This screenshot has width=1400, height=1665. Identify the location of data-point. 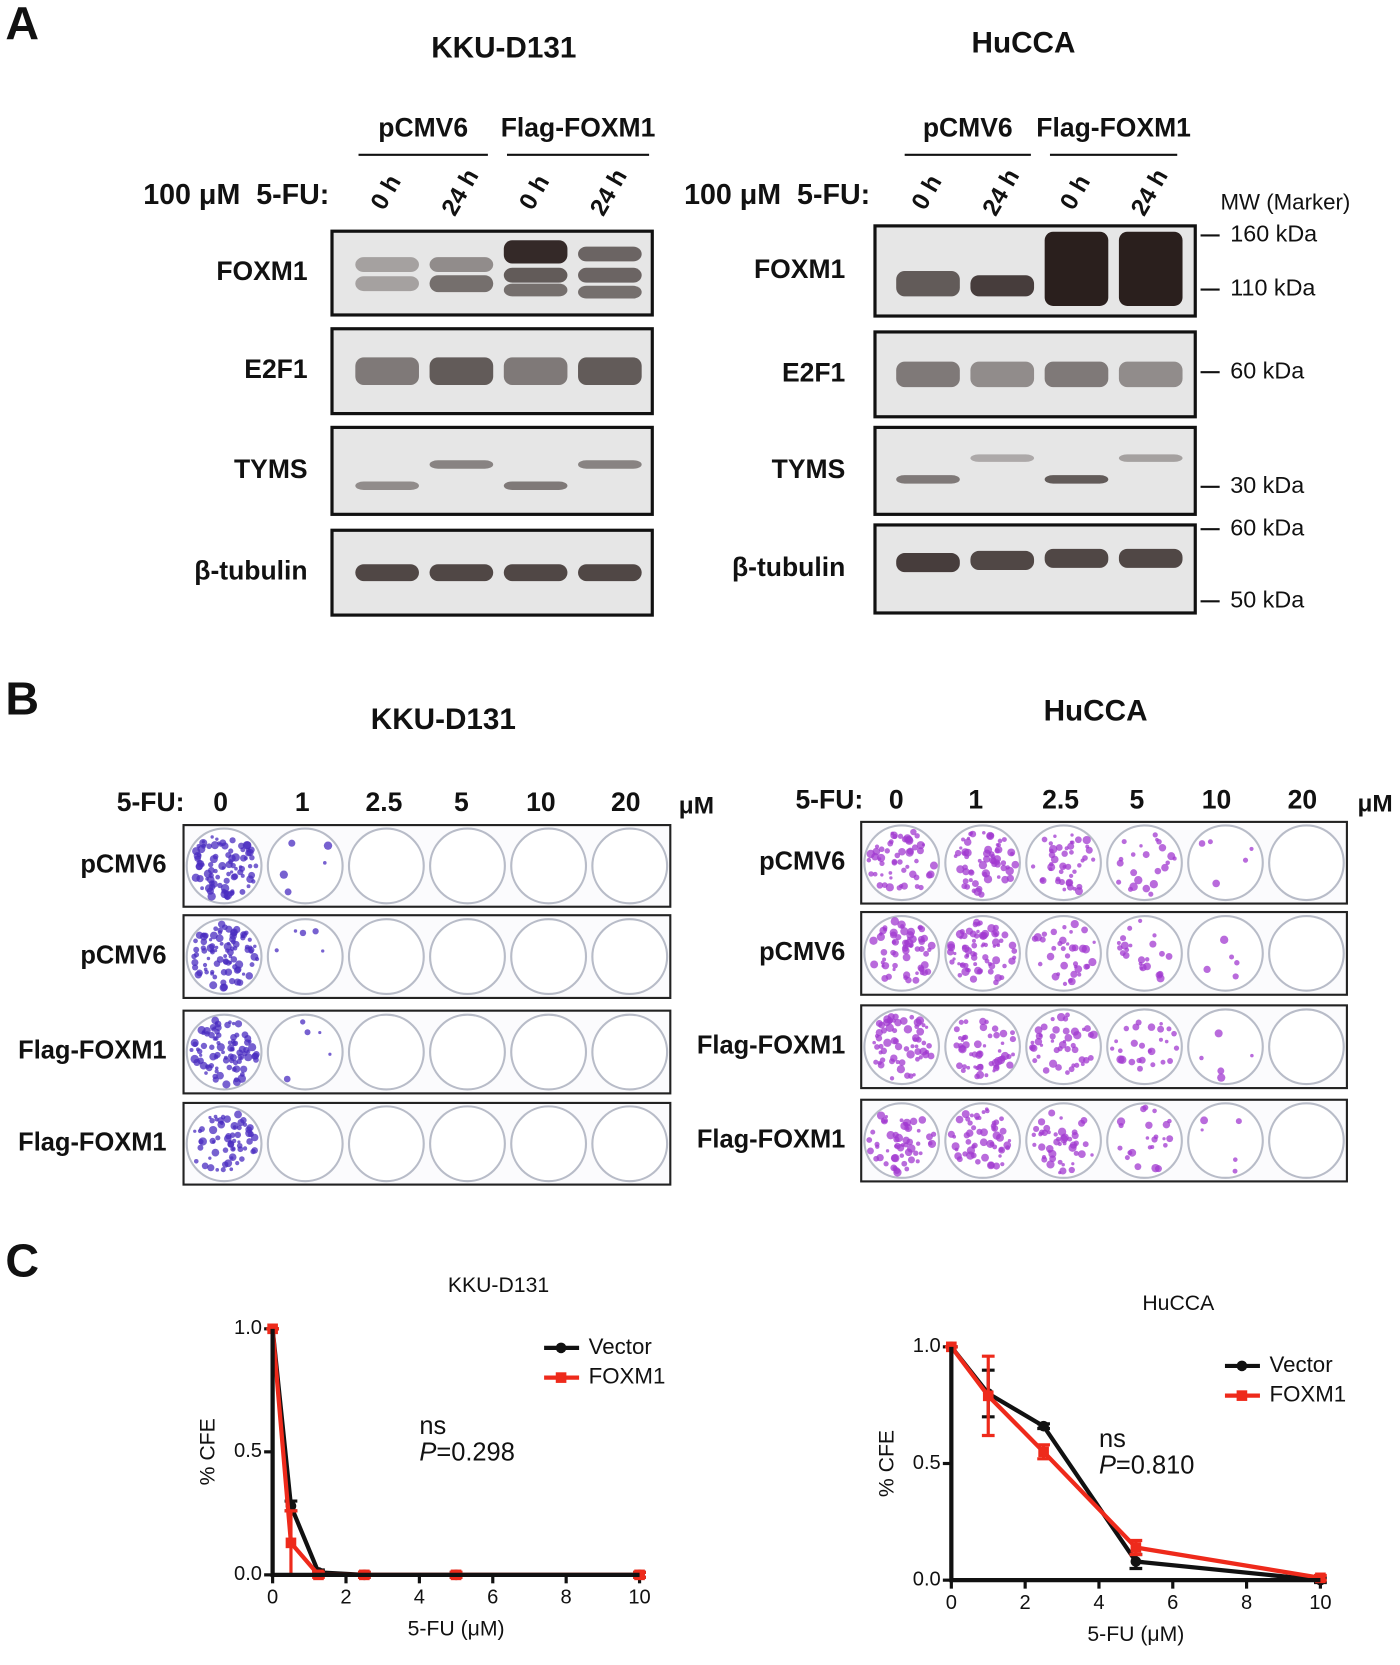
(272, 1329).